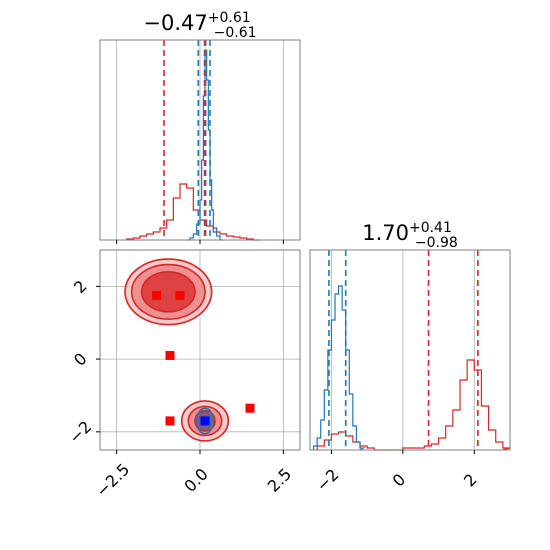  I want to click on y-tick-label: 0, so click(80, 359).